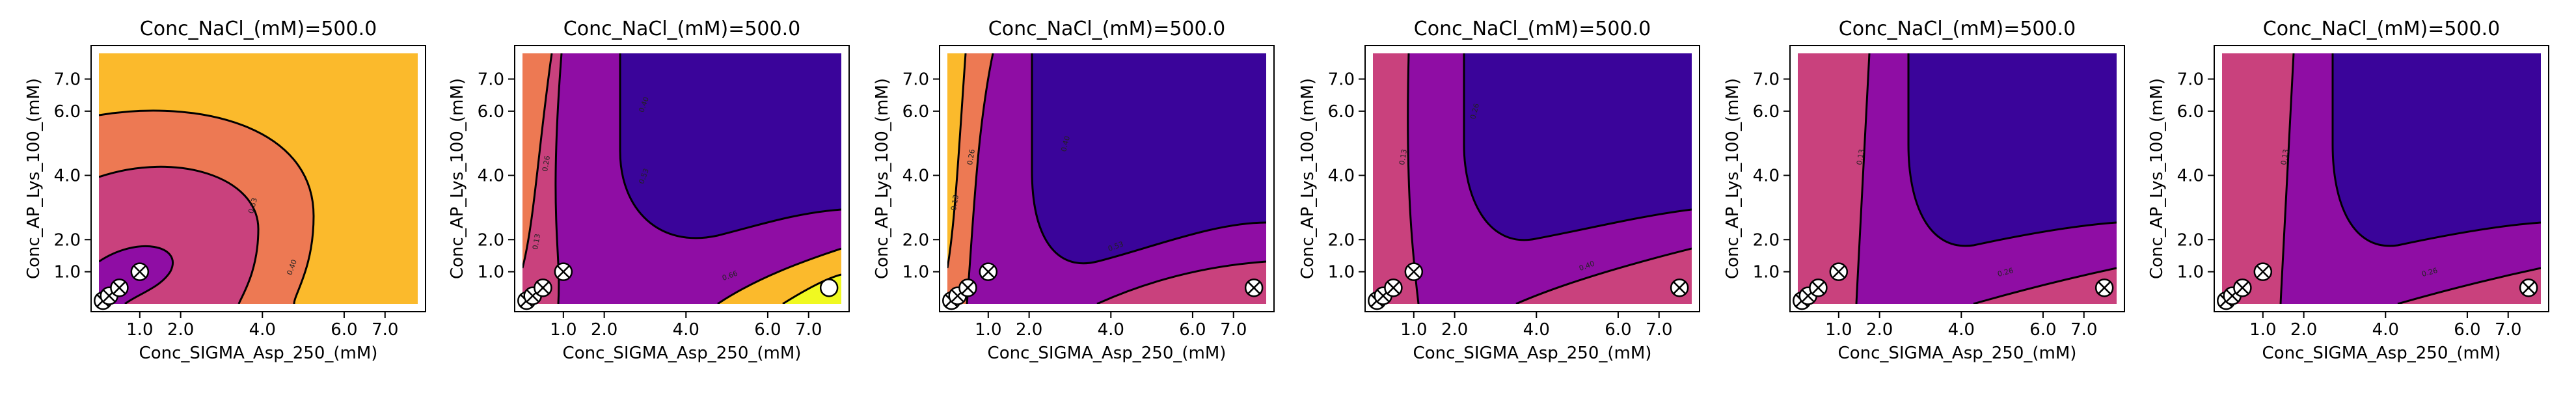  I want to click on contour-region-bottom, so click(1181, 283).